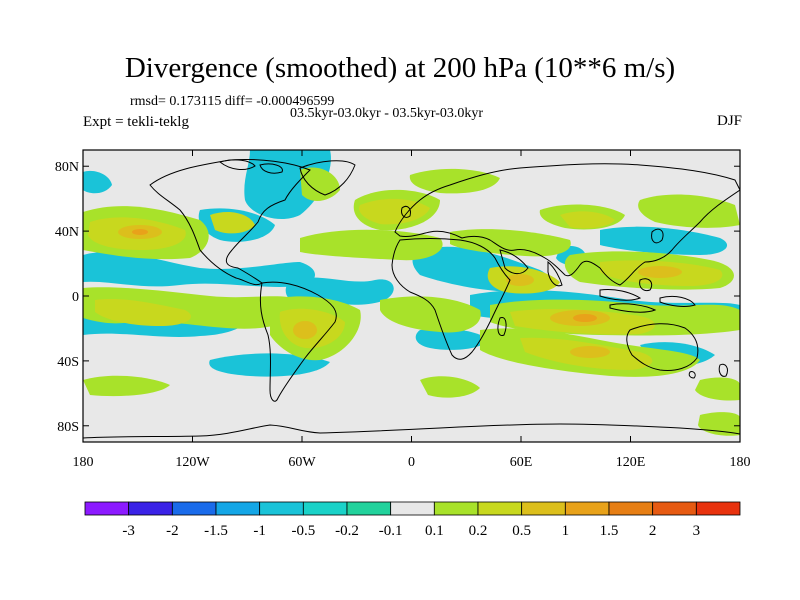  I want to click on colorbar-label: 0.1, so click(434, 531).